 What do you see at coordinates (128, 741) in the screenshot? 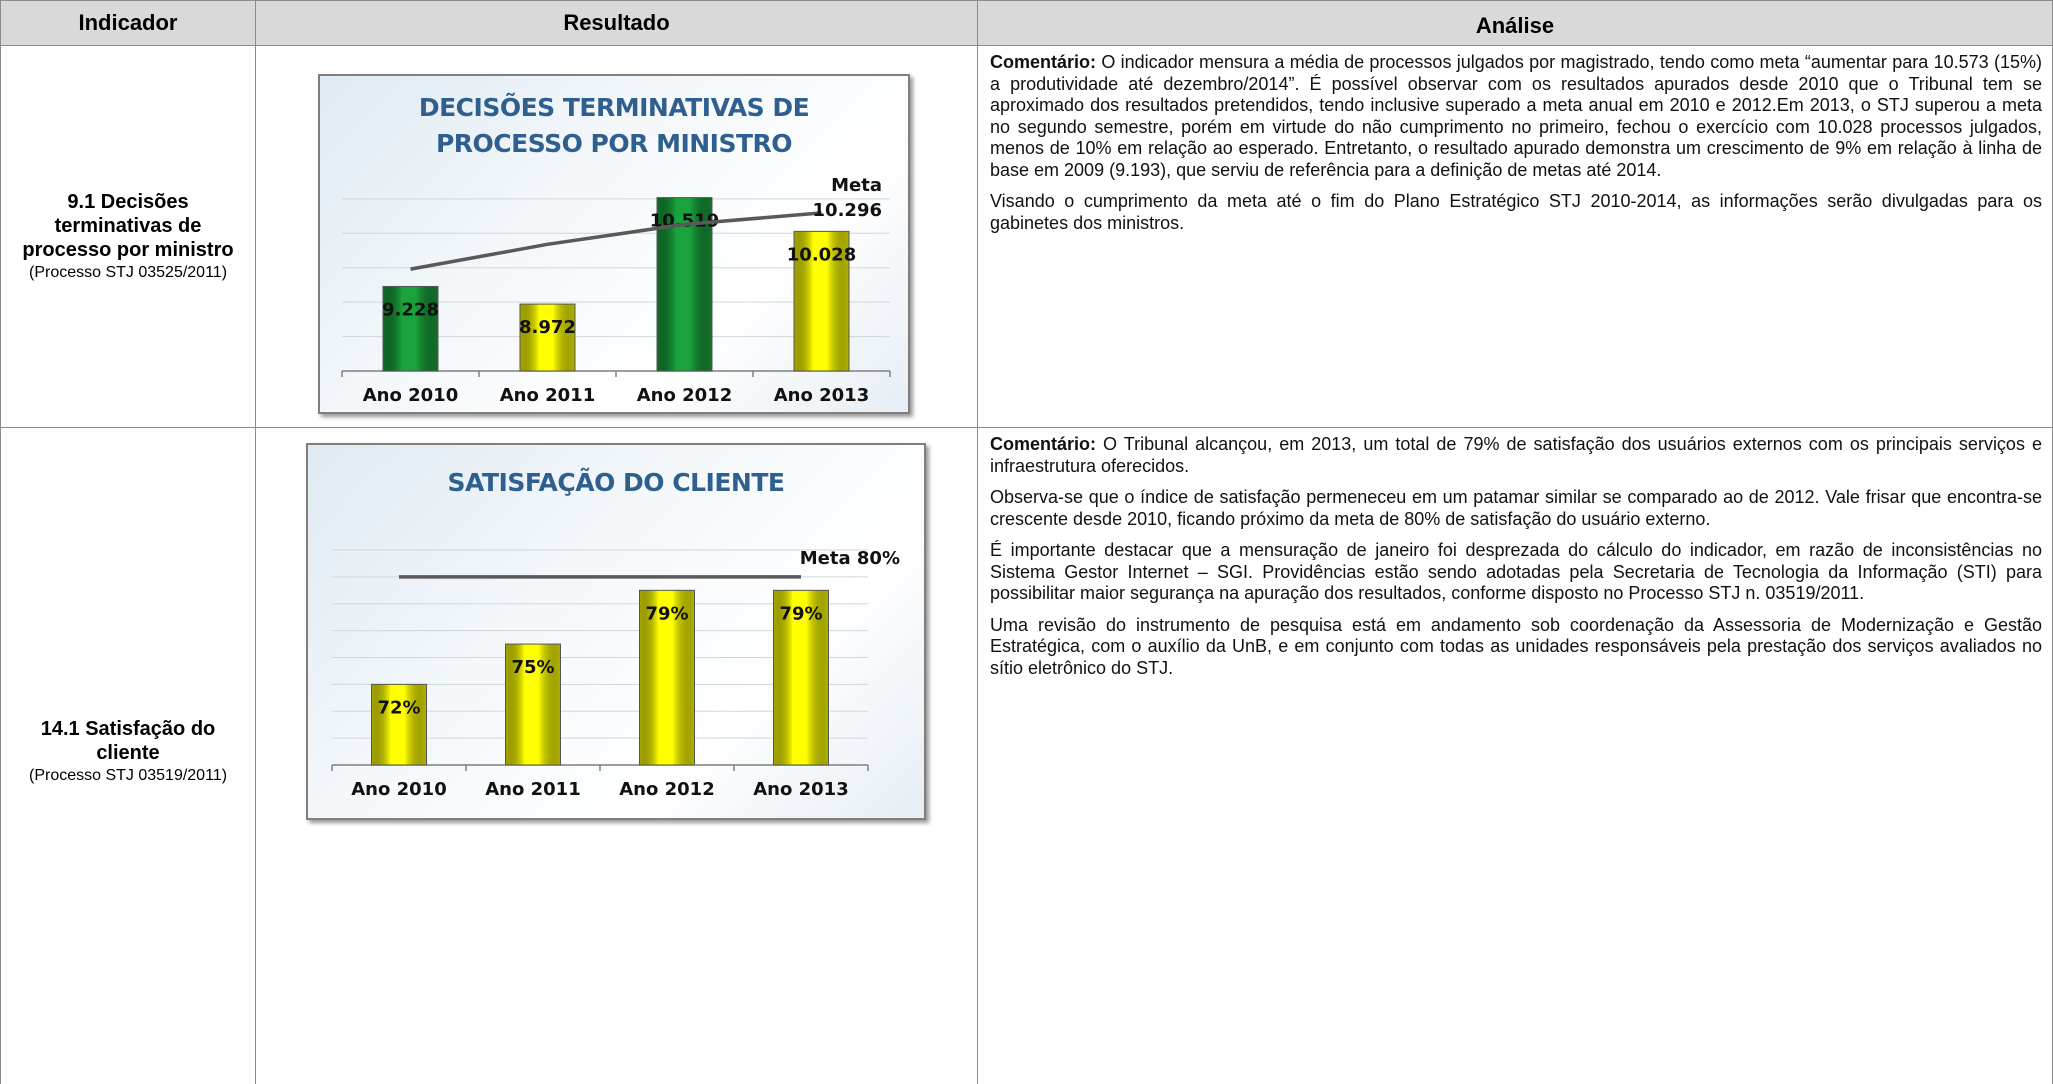
I see `indicator-title: 14.1 Satisfação do cliente` at bounding box center [128, 741].